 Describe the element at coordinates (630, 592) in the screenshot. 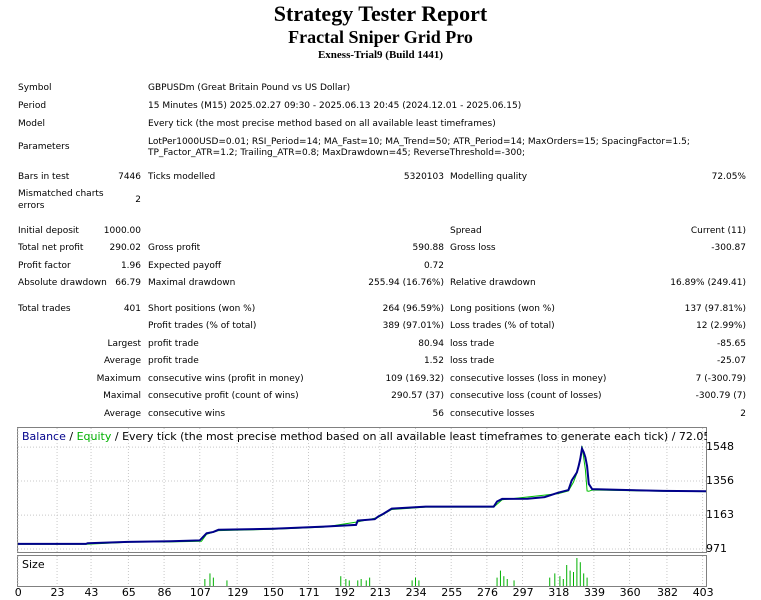

I see `x-tick-label: 360` at that location.